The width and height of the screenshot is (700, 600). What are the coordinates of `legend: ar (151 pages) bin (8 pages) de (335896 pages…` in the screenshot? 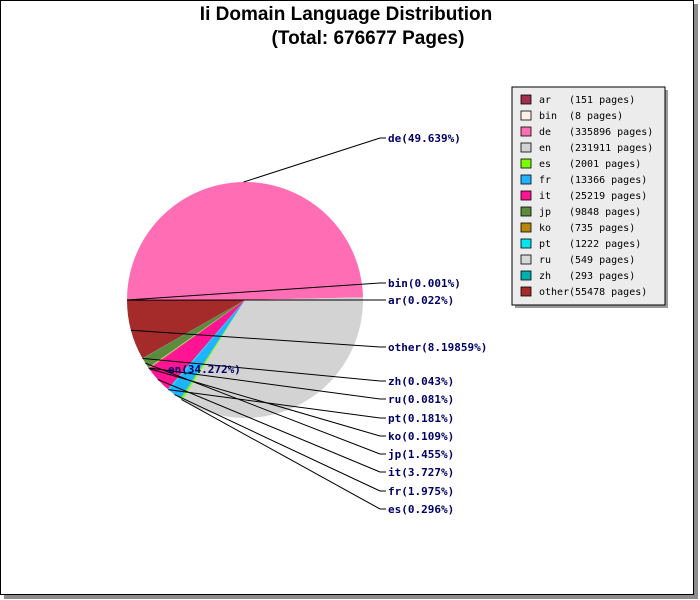 It's located at (589, 197).